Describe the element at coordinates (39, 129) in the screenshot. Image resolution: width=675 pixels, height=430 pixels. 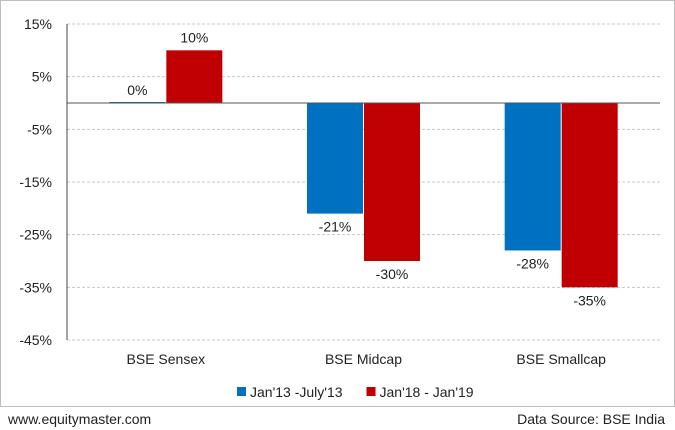
I see `y-tick-label: -5%` at that location.